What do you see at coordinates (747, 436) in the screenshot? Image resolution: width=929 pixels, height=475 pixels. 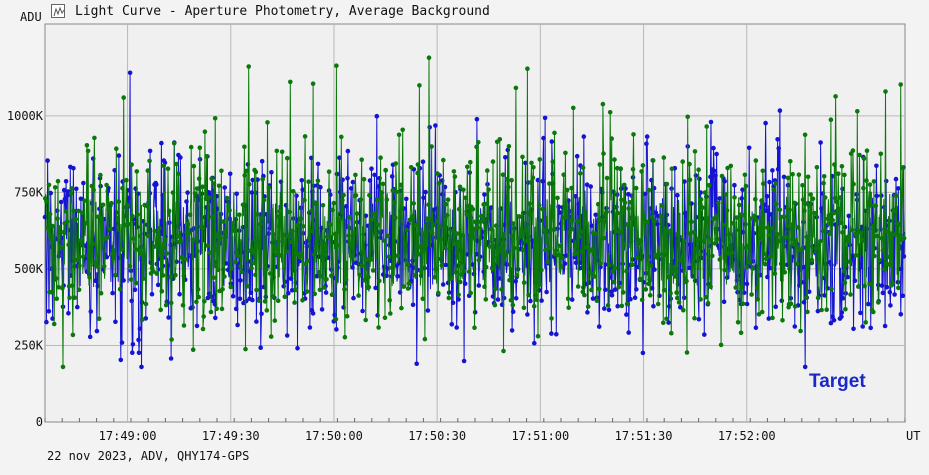 I see `x-tick-label: 17:52:00` at bounding box center [747, 436].